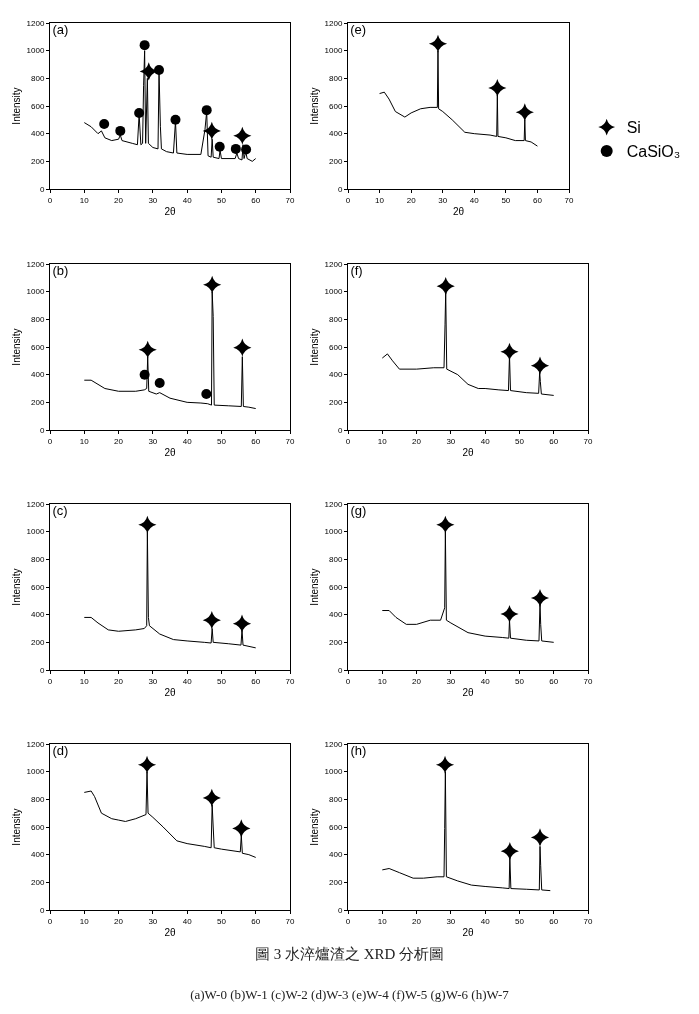 The image size is (699, 1014). I want to click on chart-title: (d), so click(60, 750).